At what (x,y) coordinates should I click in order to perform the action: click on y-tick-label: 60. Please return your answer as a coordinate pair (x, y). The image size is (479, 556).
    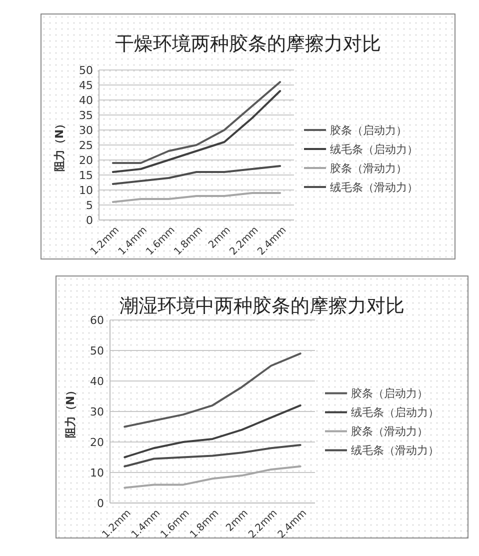
    Looking at the image, I should click on (97, 320).